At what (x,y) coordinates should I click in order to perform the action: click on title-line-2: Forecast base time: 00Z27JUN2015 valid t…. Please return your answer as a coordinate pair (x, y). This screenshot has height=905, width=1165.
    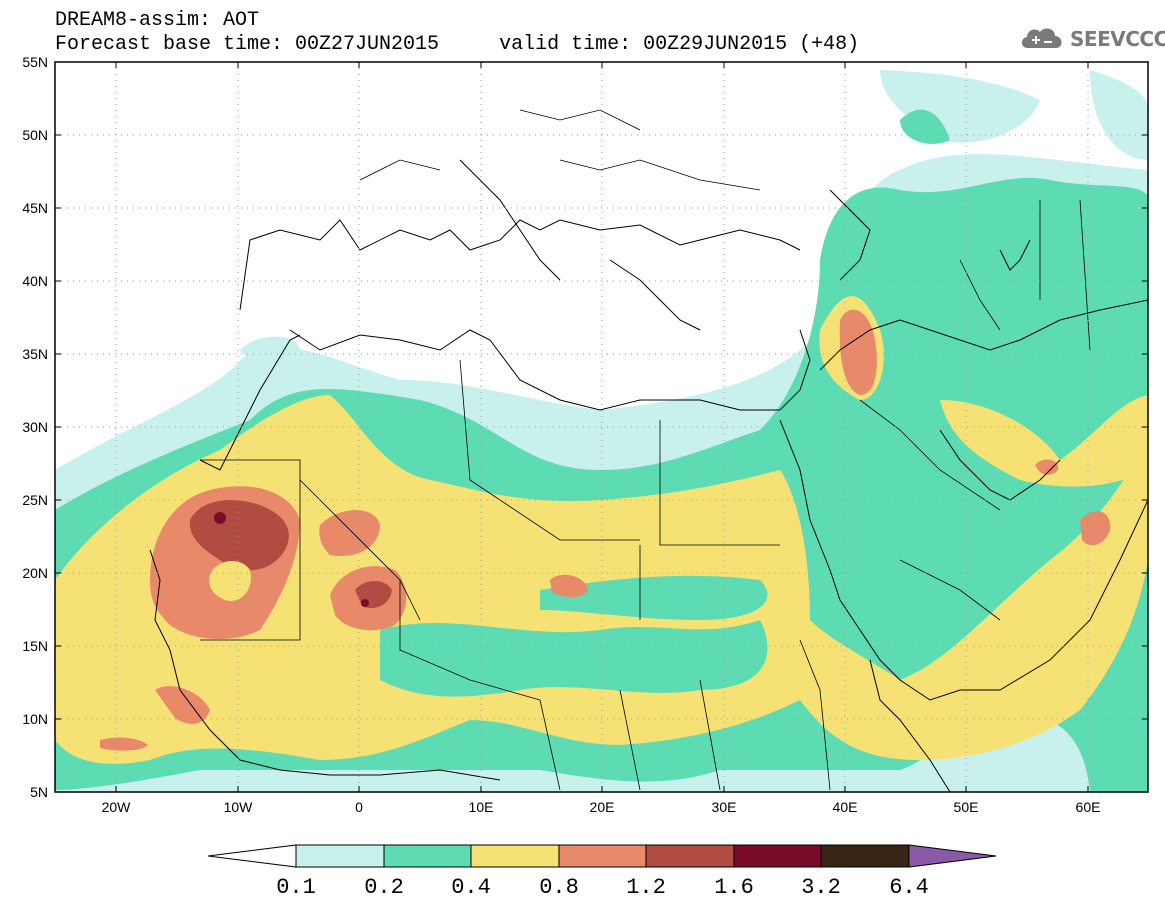
    Looking at the image, I should click on (457, 44).